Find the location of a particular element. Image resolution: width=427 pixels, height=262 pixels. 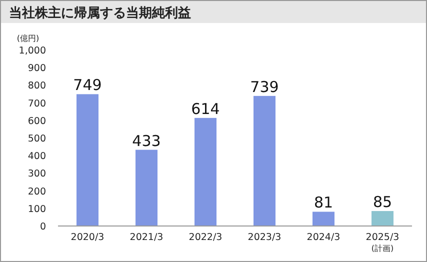

x-tick-label: 2025/3 (計画) is located at coordinates (383, 242).